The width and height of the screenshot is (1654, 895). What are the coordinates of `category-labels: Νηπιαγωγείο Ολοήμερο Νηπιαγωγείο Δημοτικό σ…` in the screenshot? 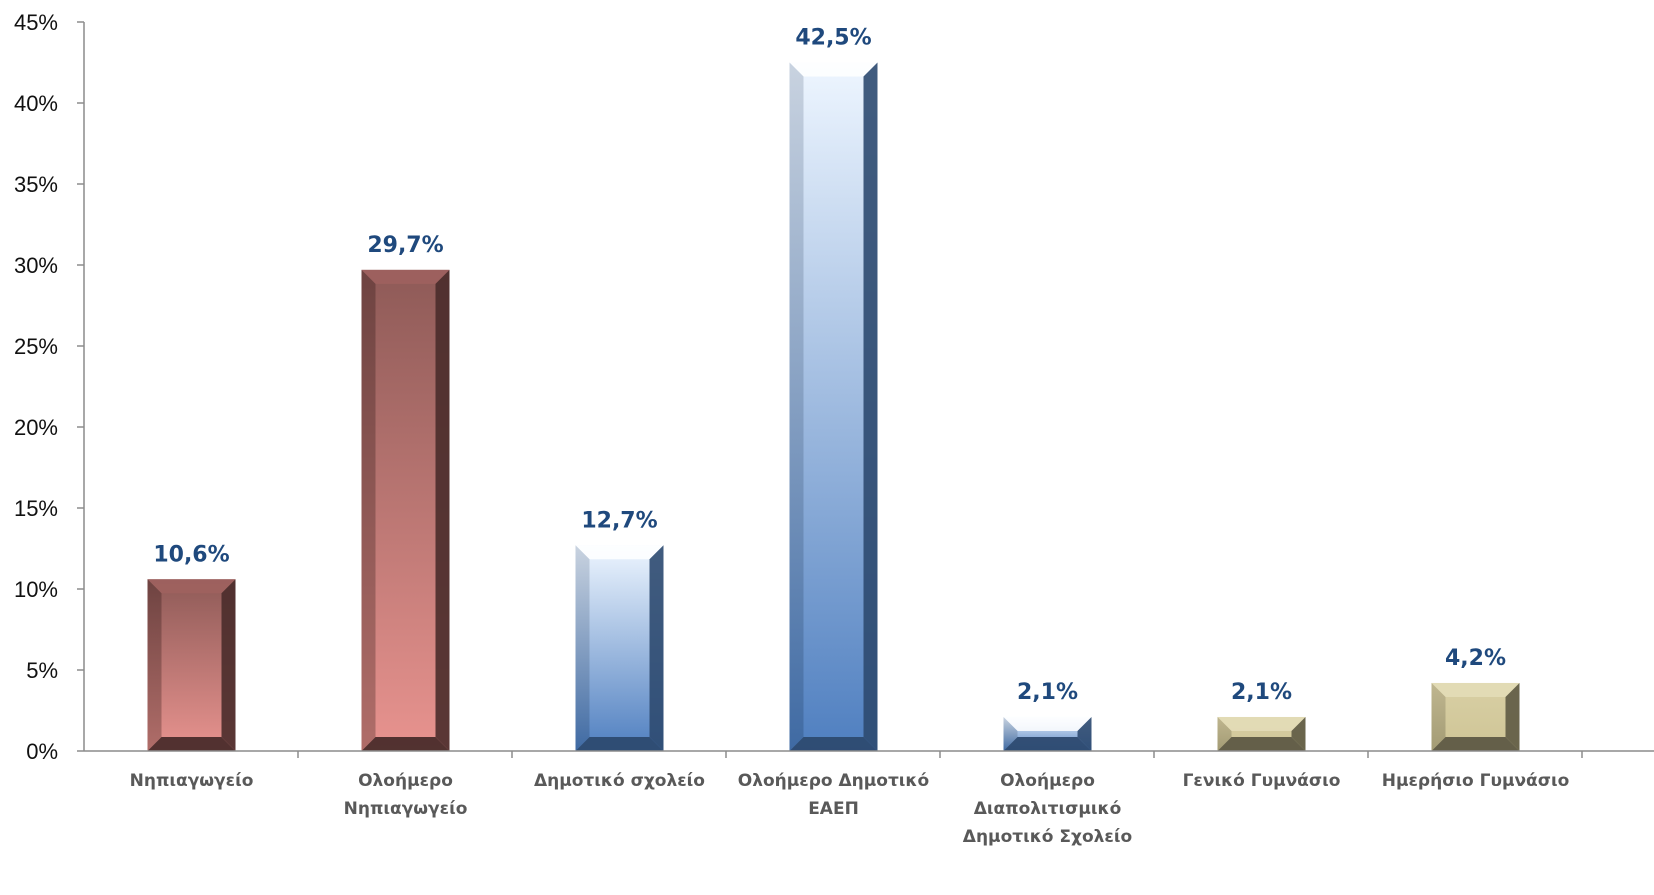 It's located at (850, 809).